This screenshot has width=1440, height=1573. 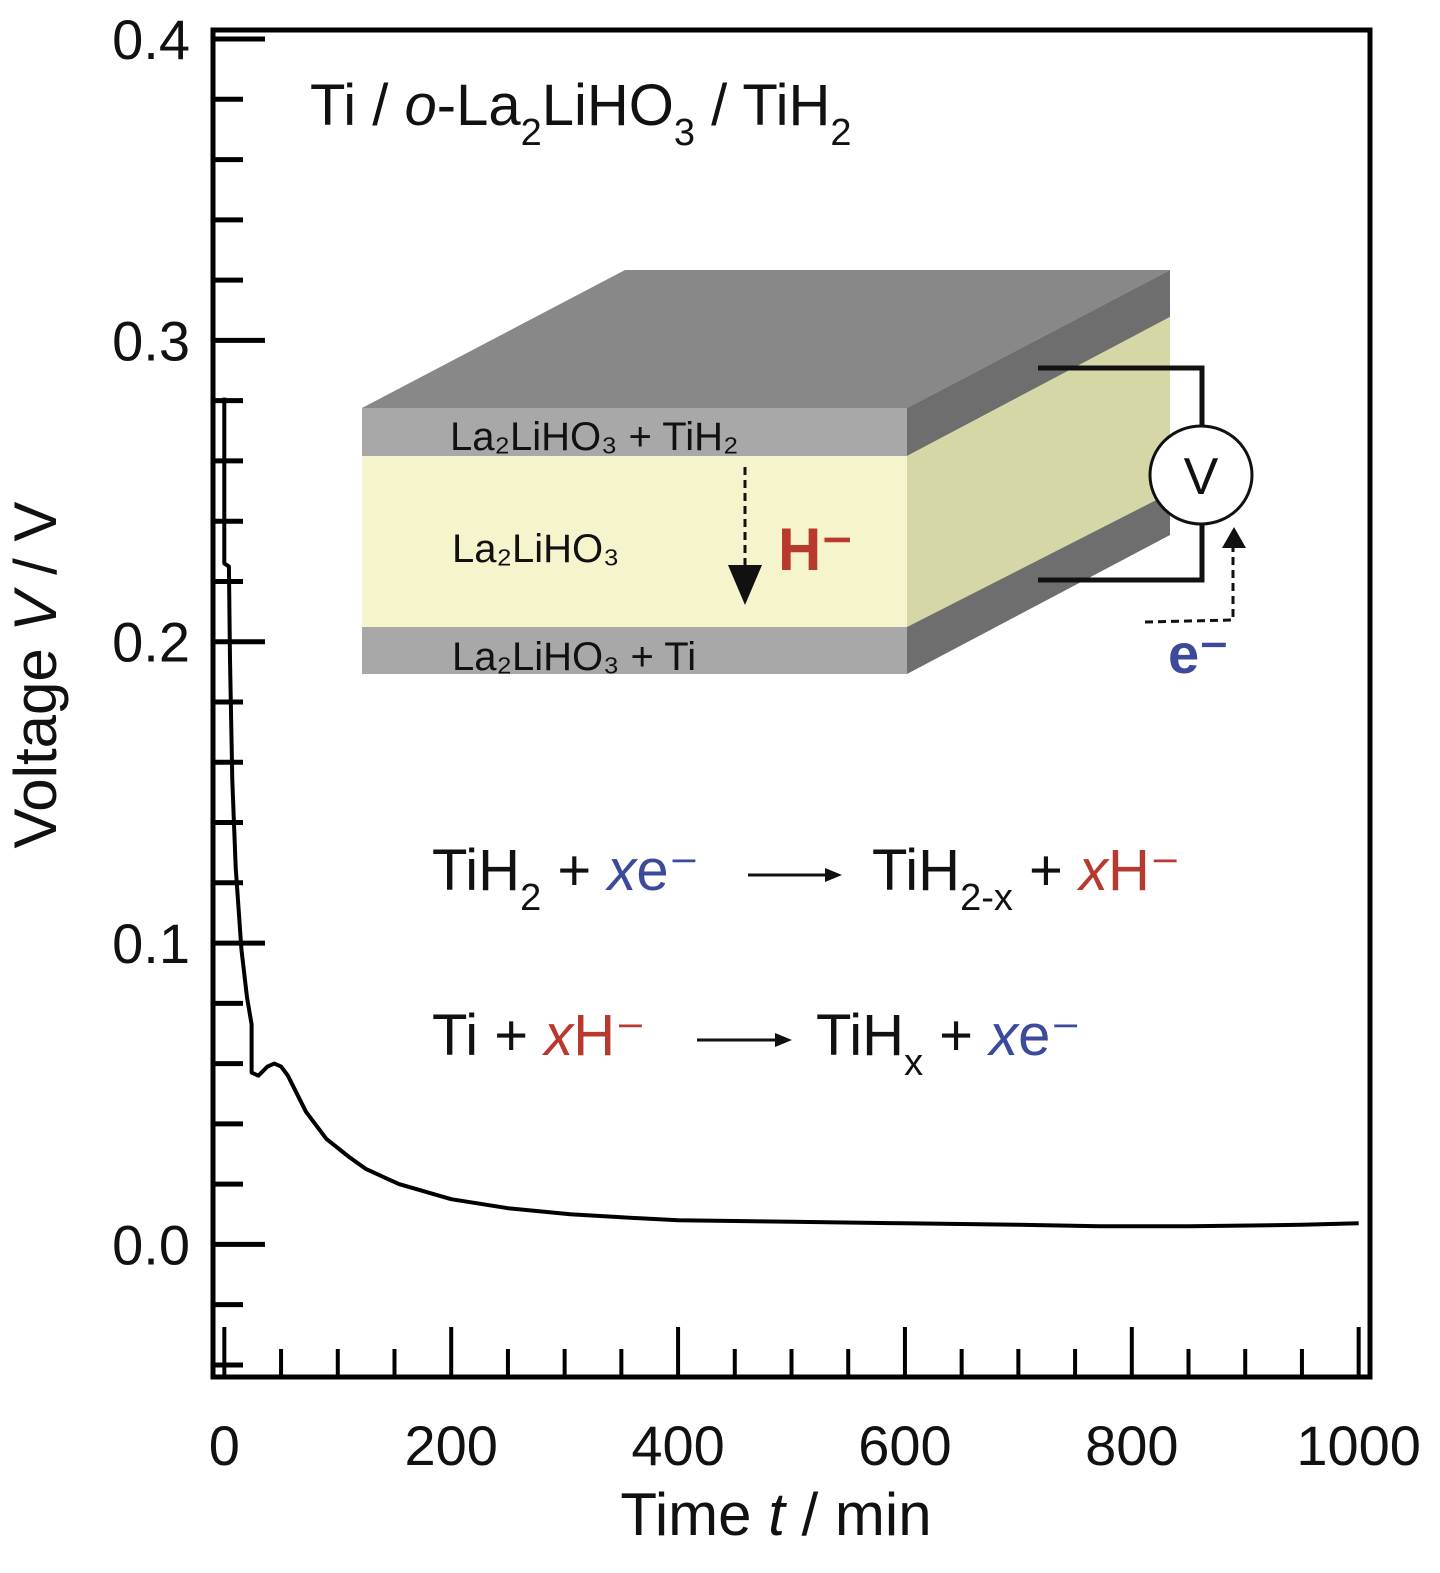 I want to click on layer-top, so click(x=634, y=432).